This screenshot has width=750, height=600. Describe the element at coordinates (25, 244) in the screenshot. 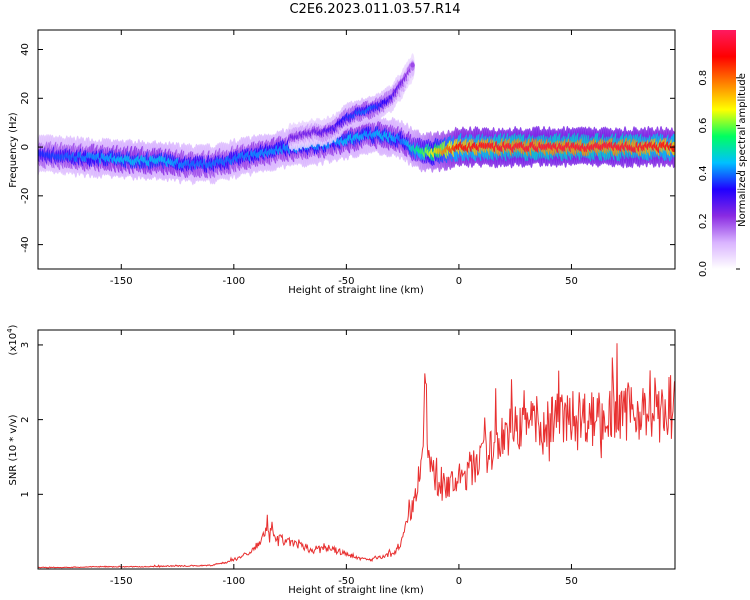

I see `y-tick-label: -40` at that location.